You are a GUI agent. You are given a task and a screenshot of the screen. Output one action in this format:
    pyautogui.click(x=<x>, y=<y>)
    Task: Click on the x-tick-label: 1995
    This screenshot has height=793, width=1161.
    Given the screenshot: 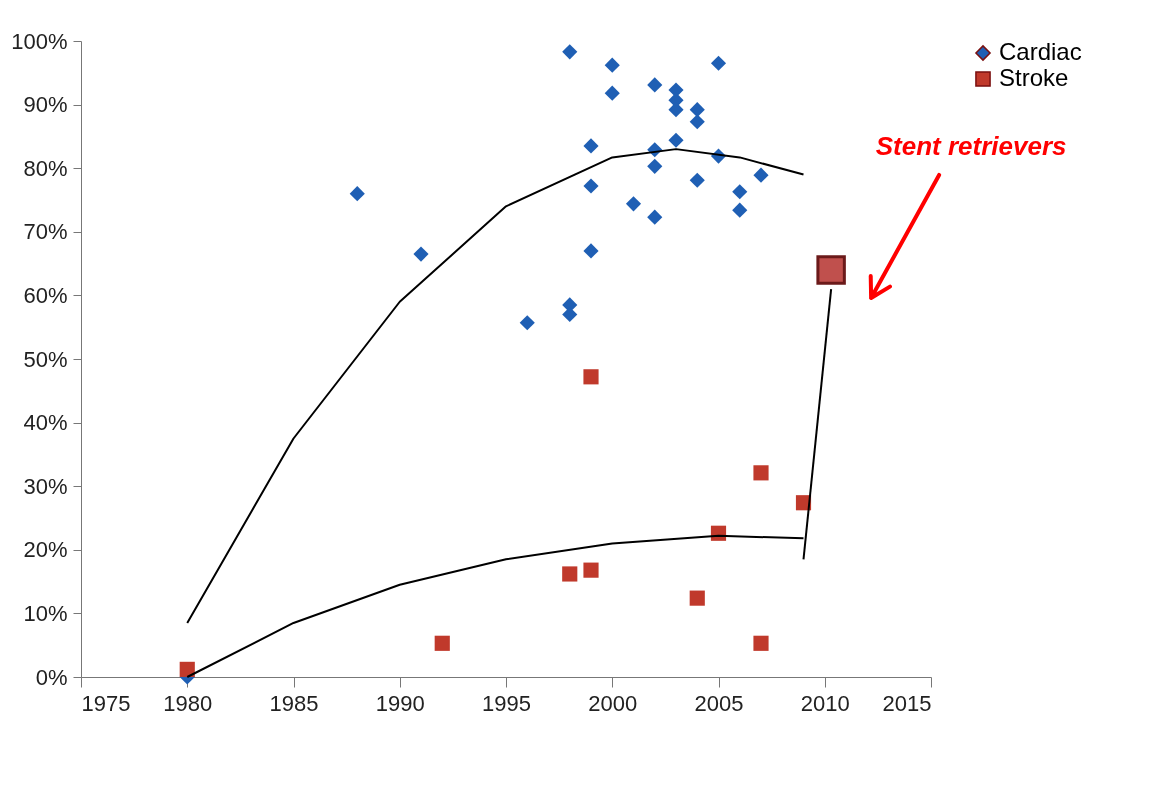 What is the action you would take?
    pyautogui.click(x=506, y=703)
    